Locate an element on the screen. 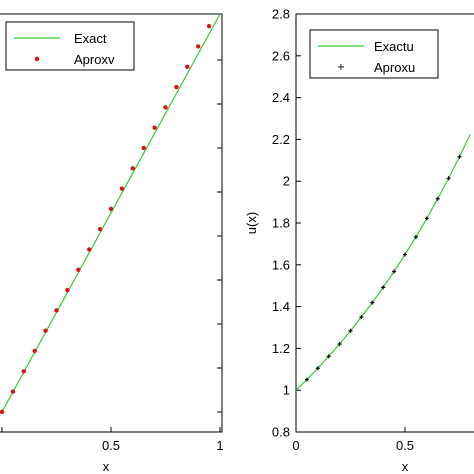 The width and height of the screenshot is (474, 474). left-legend-box is located at coordinates (70, 46).